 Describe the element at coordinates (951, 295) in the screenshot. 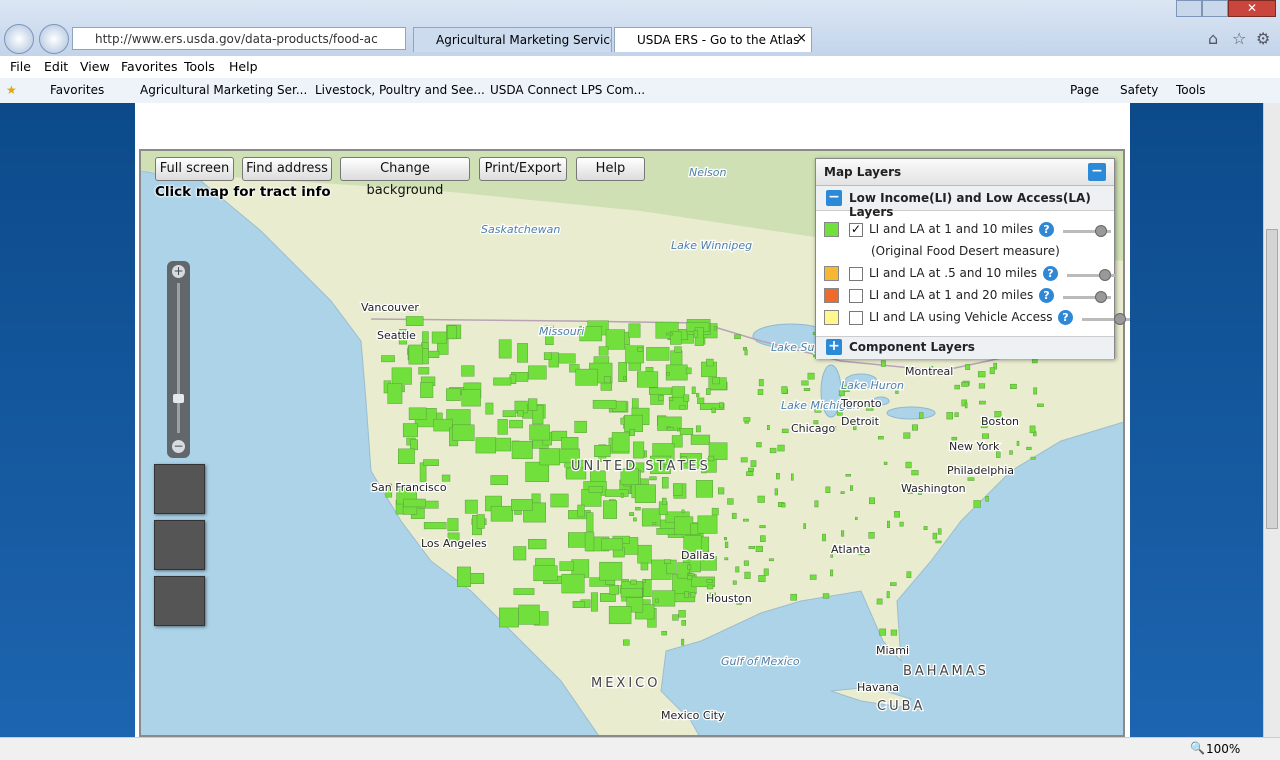

I see `layer-label: LI and LA at 1 and 20 miles` at that location.